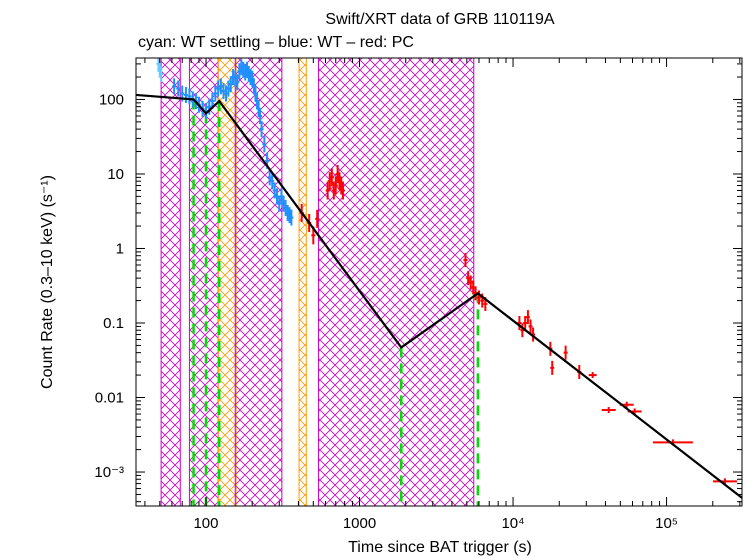 This screenshot has height=558, width=746. Describe the element at coordinates (205, 523) in the screenshot. I see `x-tick-label: 100` at that location.